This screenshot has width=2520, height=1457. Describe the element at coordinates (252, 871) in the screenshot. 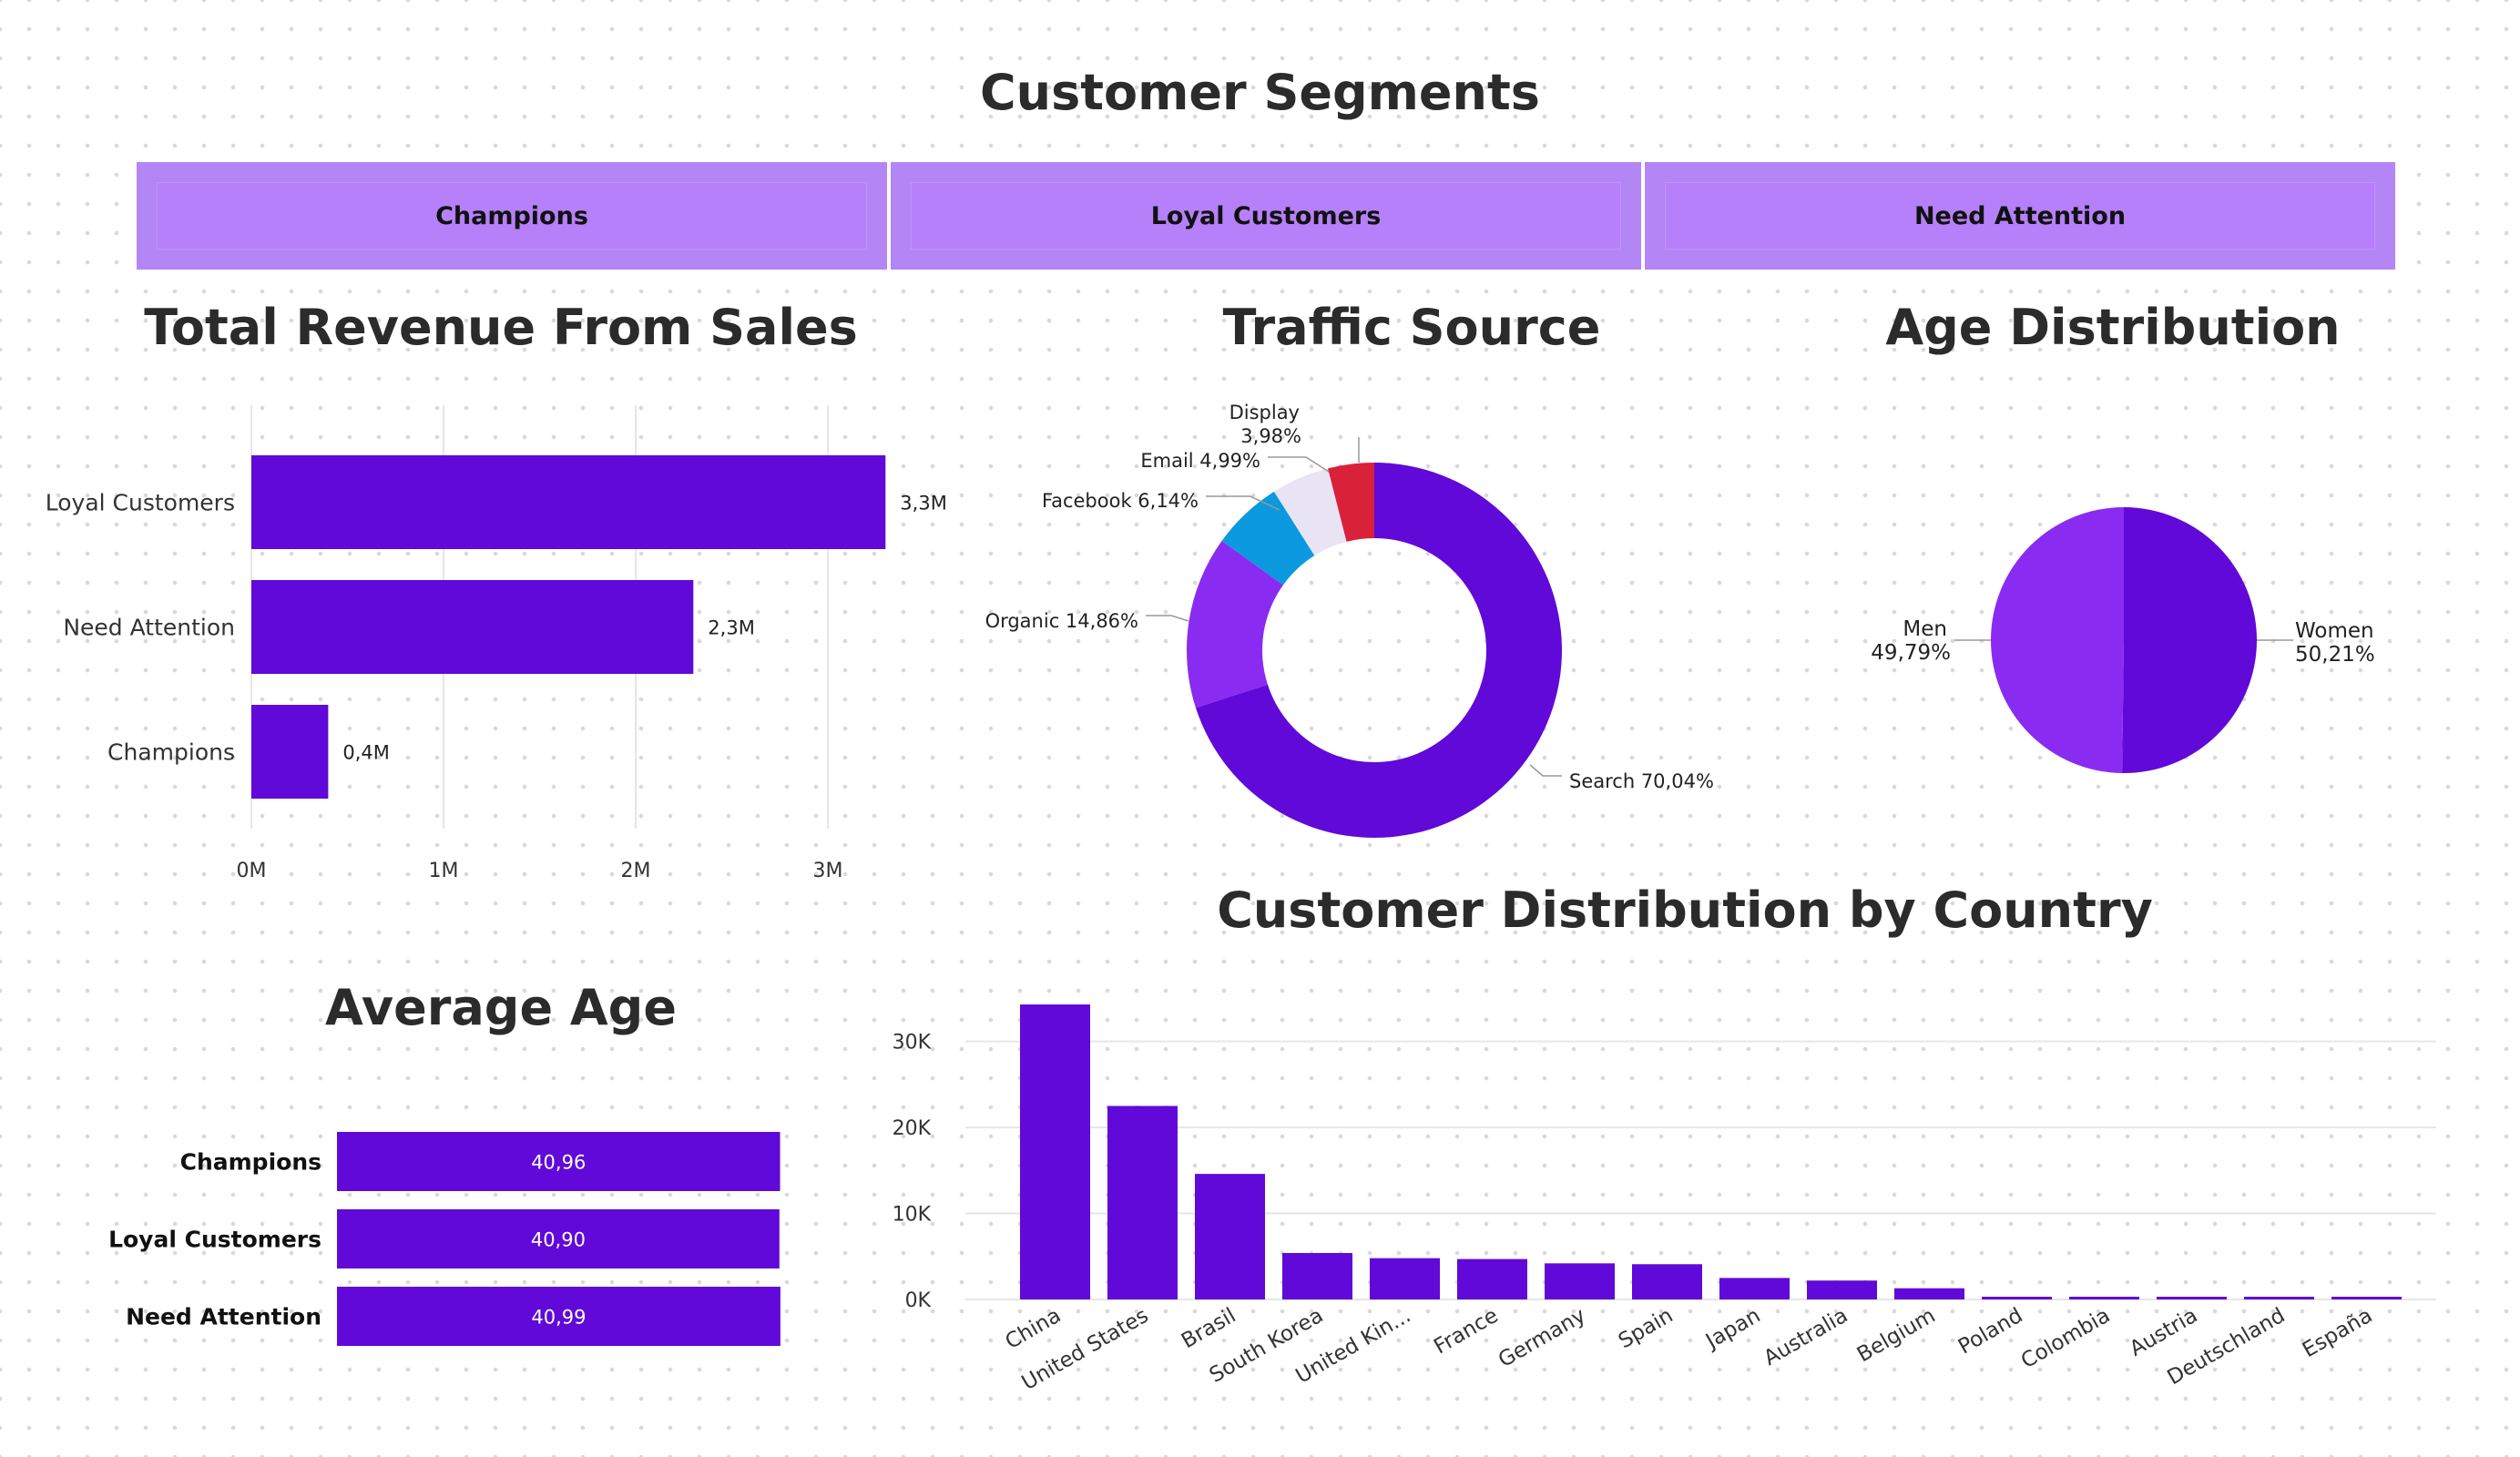

I see `x-tick-label: 0M` at that location.